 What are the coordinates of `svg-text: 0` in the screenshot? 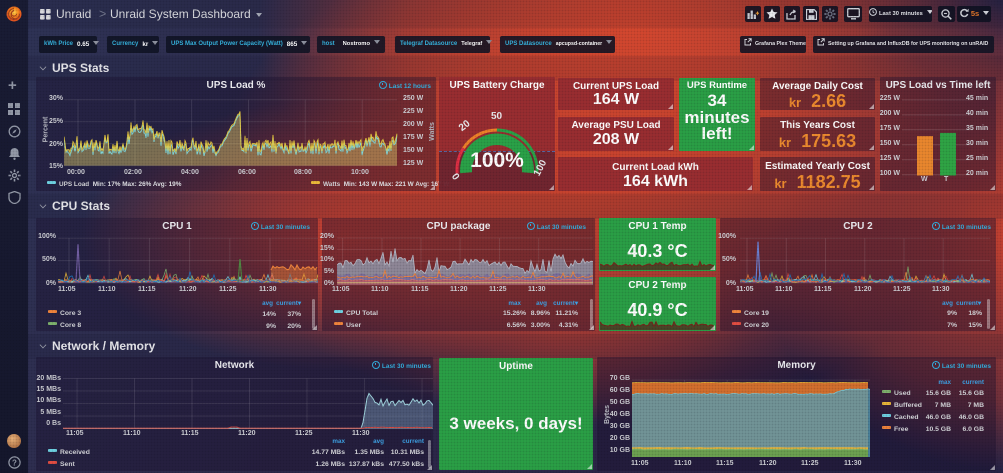 It's located at (455, 176).